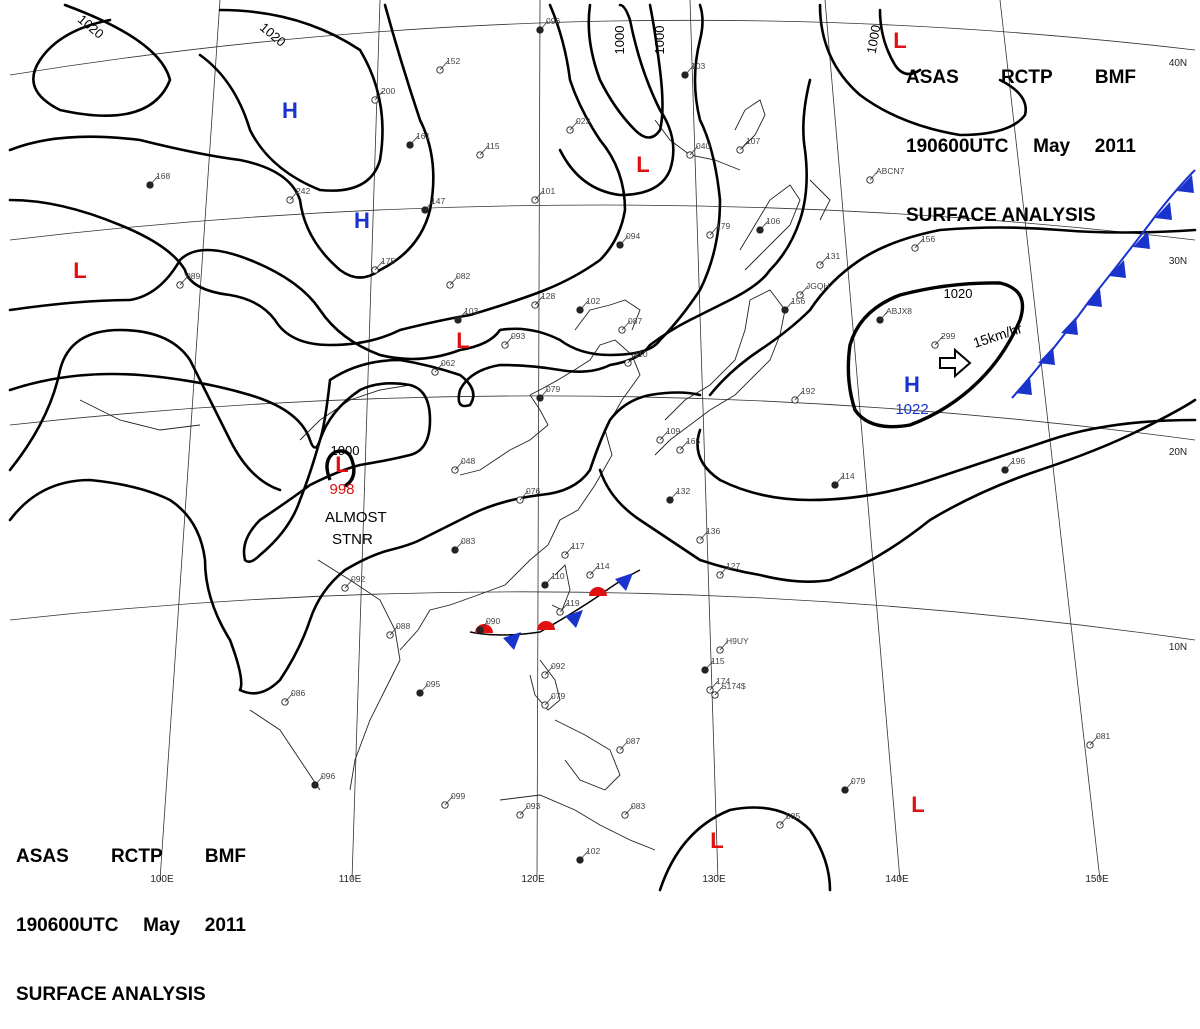 The height and width of the screenshot is (1029, 1200). What do you see at coordinates (463, 465) in the screenshot?
I see `station-plot: 048` at bounding box center [463, 465].